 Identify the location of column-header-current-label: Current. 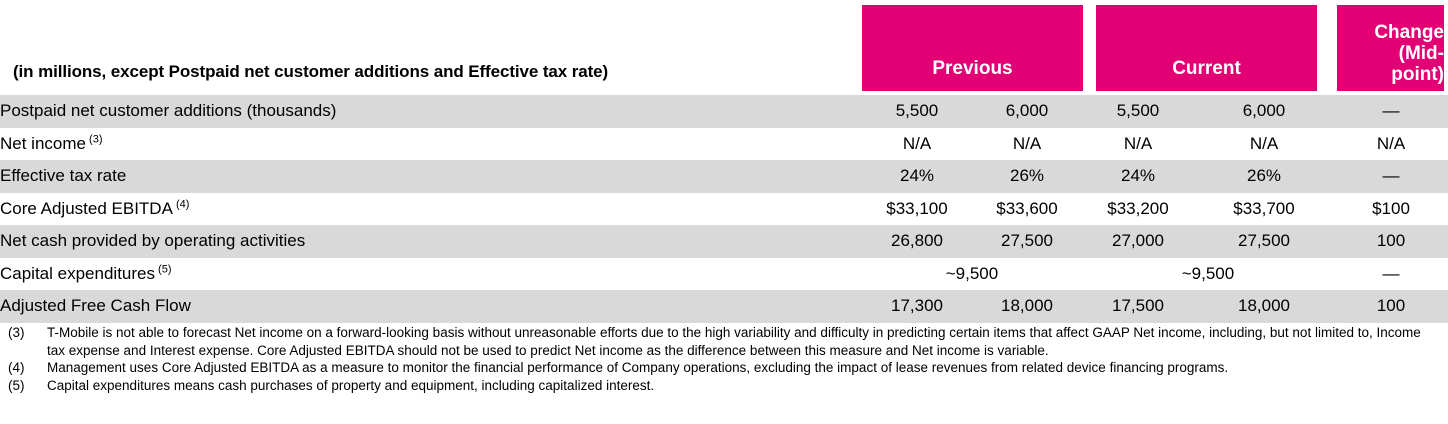
(1206, 68).